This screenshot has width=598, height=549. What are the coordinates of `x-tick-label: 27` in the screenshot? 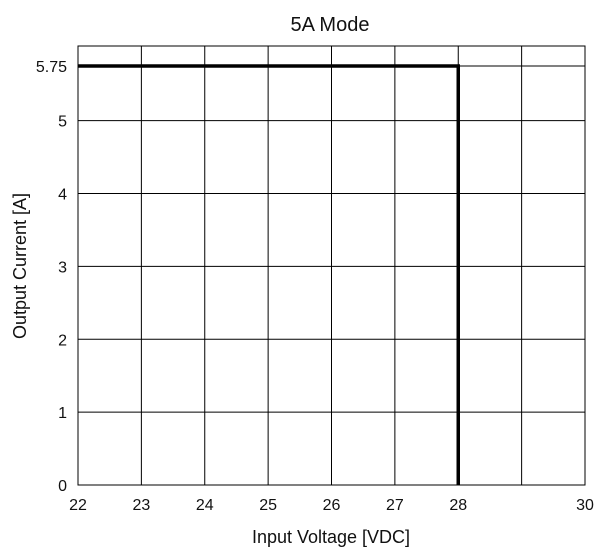 It's located at (395, 505).